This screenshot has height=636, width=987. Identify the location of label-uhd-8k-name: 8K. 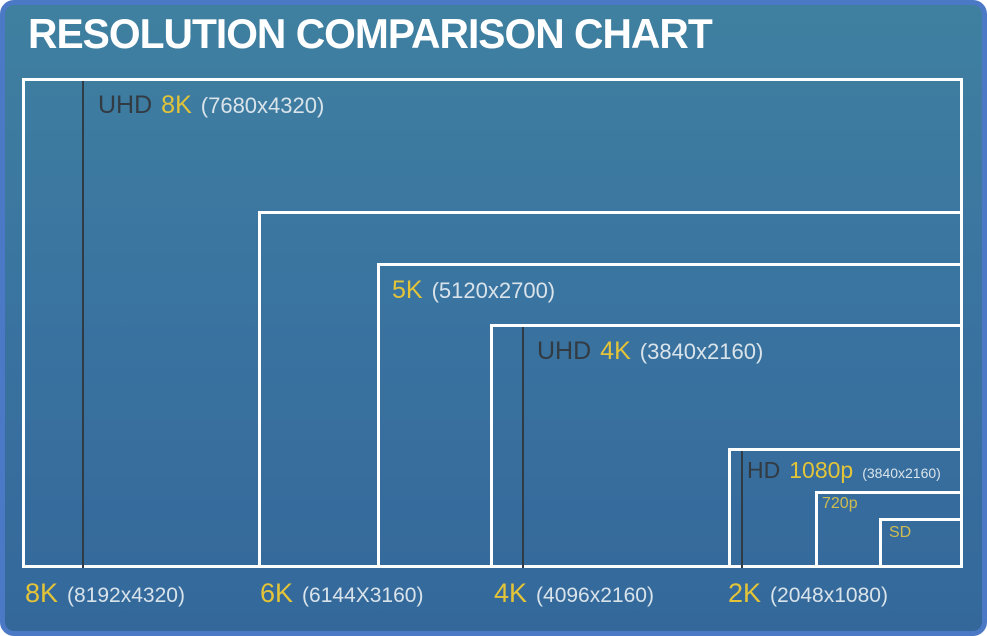
(176, 105).